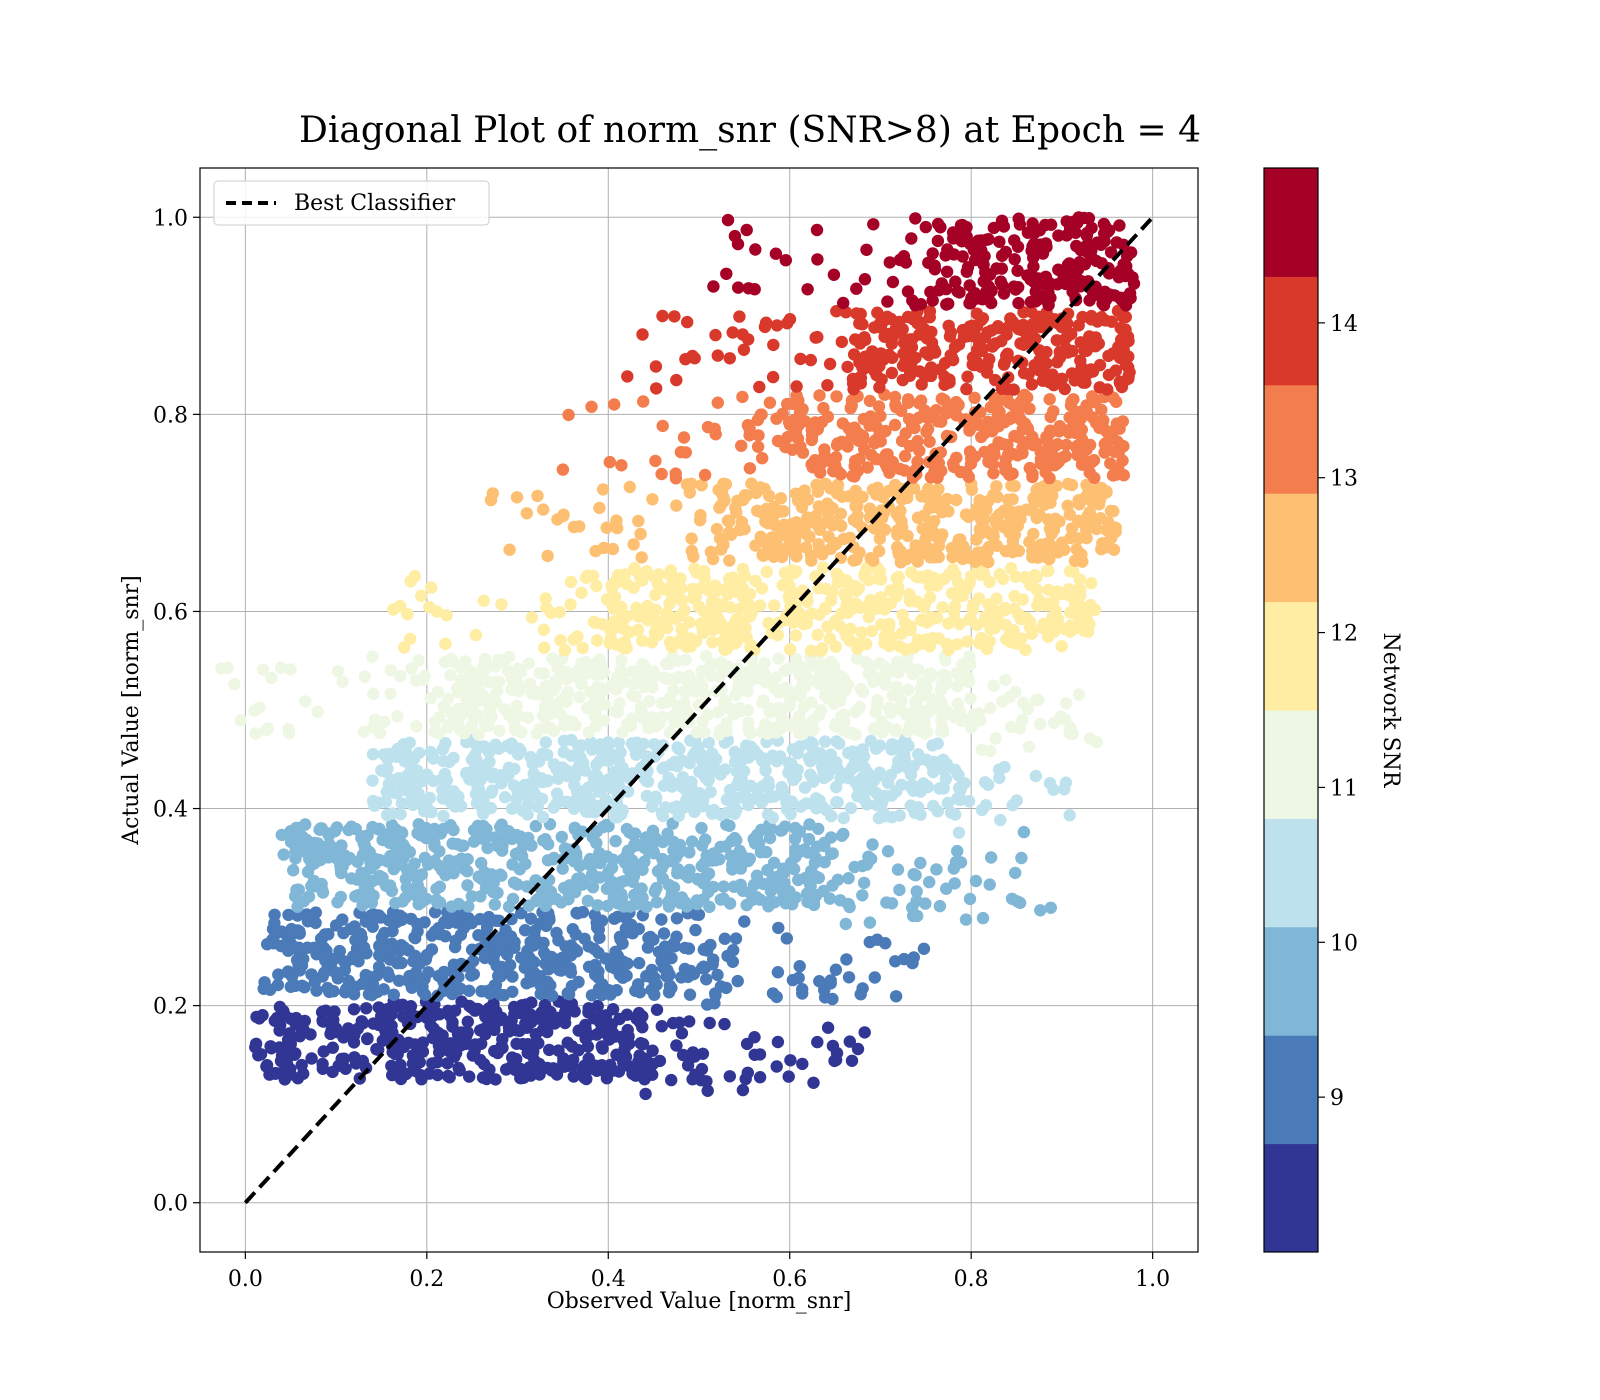 The height and width of the screenshot is (1400, 1600). What do you see at coordinates (351, 203) in the screenshot?
I see `legend: Best Classifier` at bounding box center [351, 203].